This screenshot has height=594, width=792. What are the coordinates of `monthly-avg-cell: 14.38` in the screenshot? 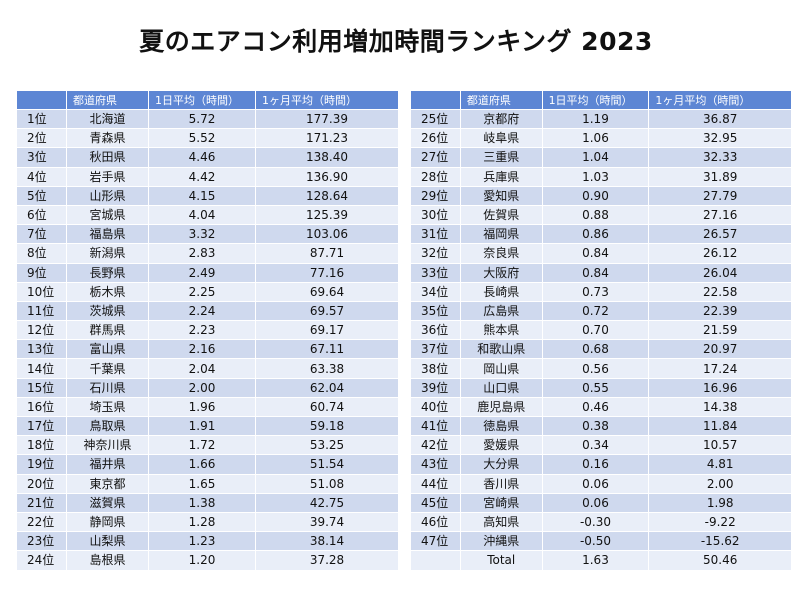 It's located at (720, 407).